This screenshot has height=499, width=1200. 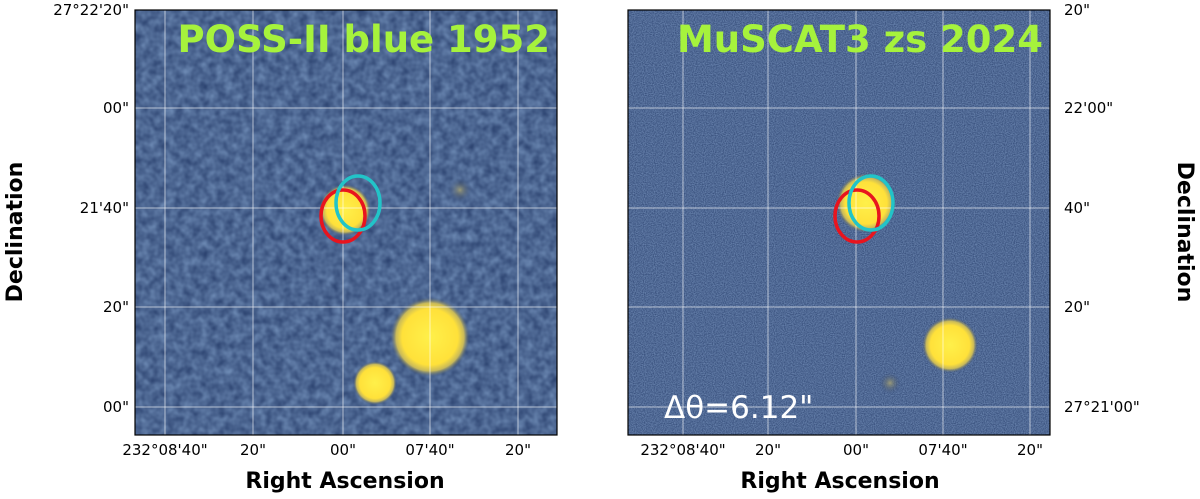 What do you see at coordinates (860, 39) in the screenshot?
I see `panel-title: MuSCAT3 zs 2024` at bounding box center [860, 39].